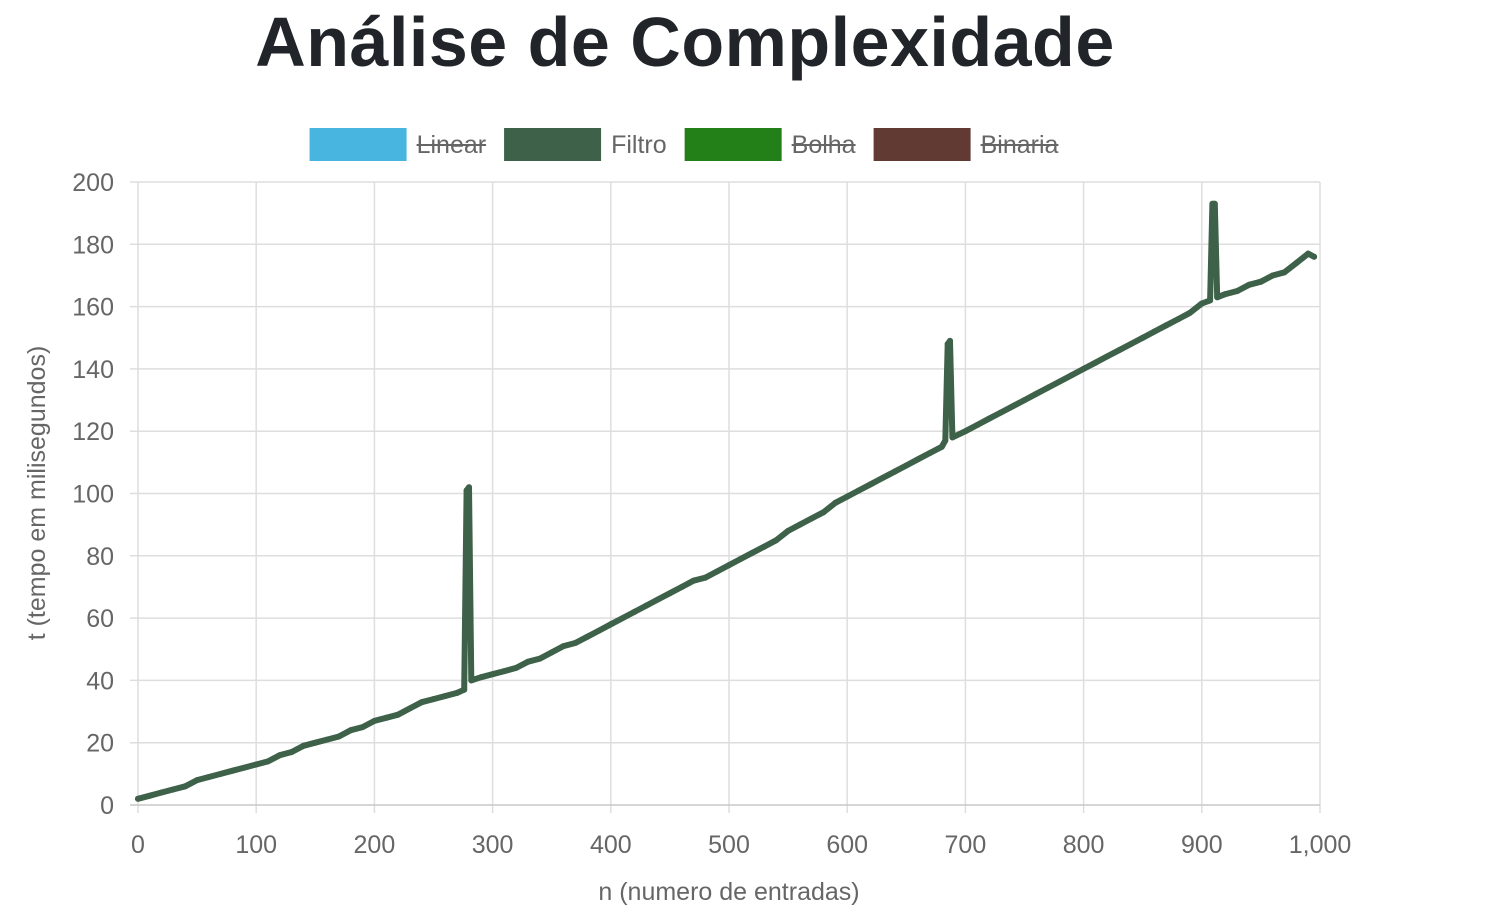  I want to click on x-tick-label: 300, so click(493, 845).